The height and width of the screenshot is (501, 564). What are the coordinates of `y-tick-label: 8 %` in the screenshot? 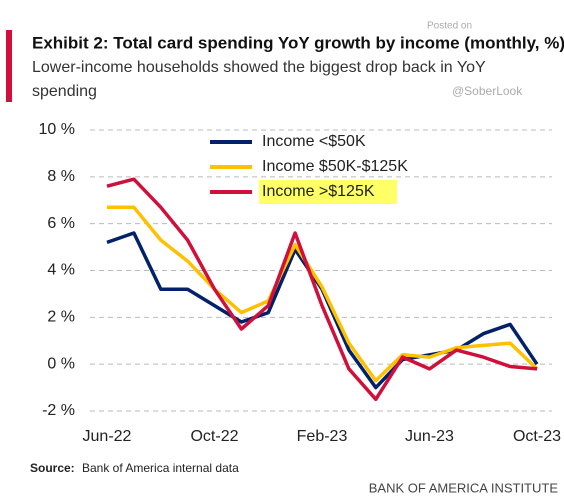 It's located at (61, 176).